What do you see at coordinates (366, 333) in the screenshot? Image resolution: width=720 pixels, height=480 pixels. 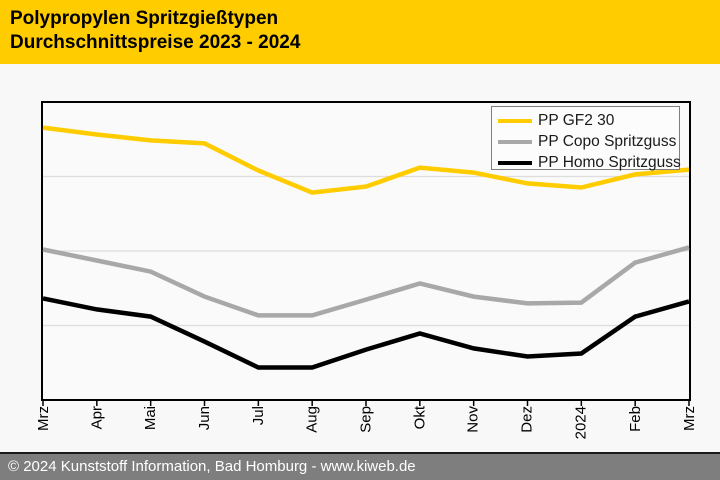 I see `series-line-pp-homo-spritzguss` at bounding box center [366, 333].